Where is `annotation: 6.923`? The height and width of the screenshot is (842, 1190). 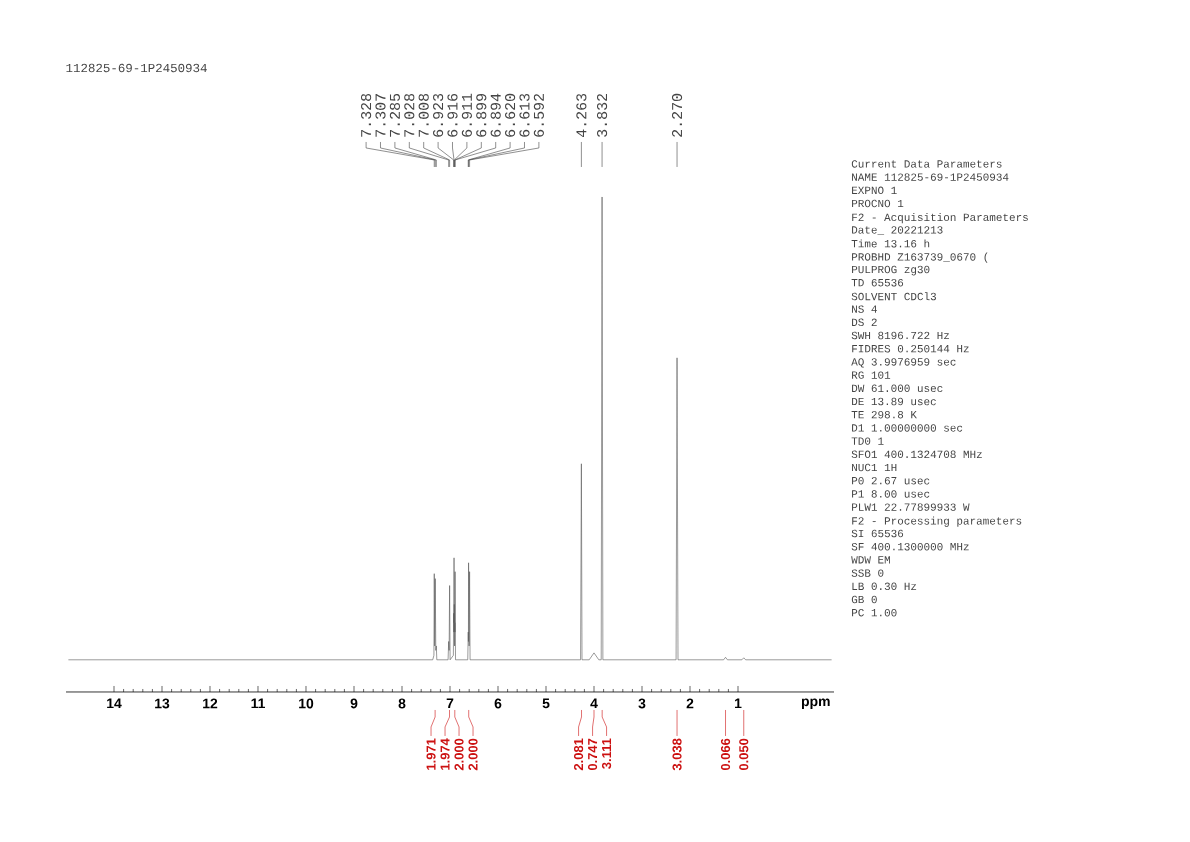 annotation: 6.923 is located at coordinates (438, 115).